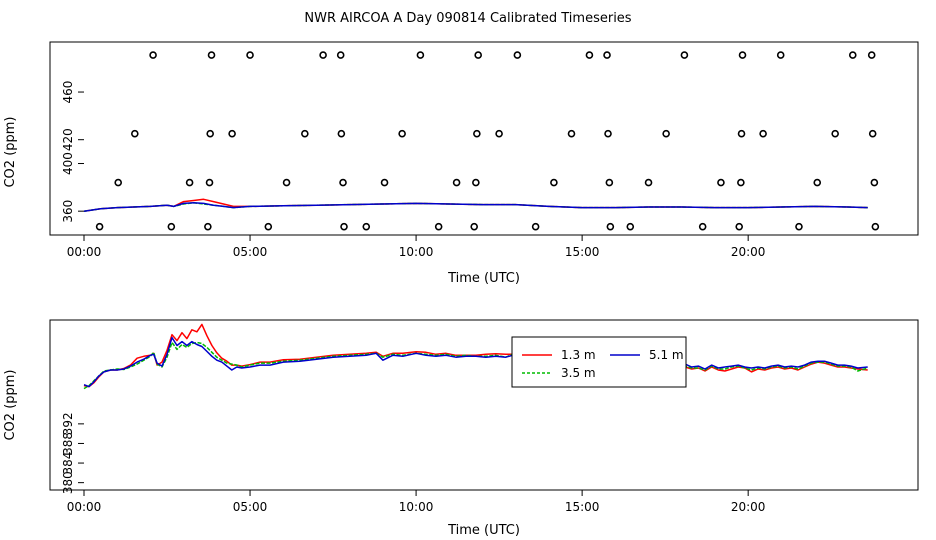 The height and width of the screenshot is (540, 936). I want to click on y-tick-label: 384, so click(68, 463).